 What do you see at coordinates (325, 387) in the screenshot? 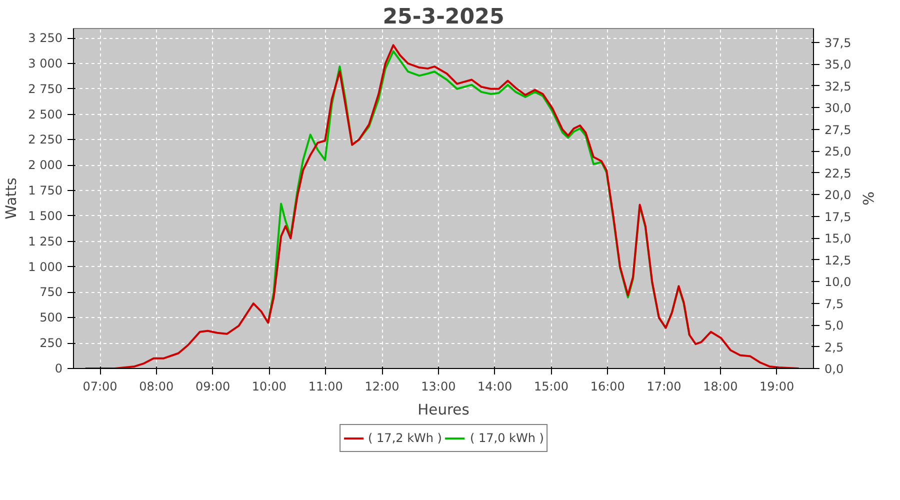
I see `x-tick-label: 11:00` at bounding box center [325, 387].